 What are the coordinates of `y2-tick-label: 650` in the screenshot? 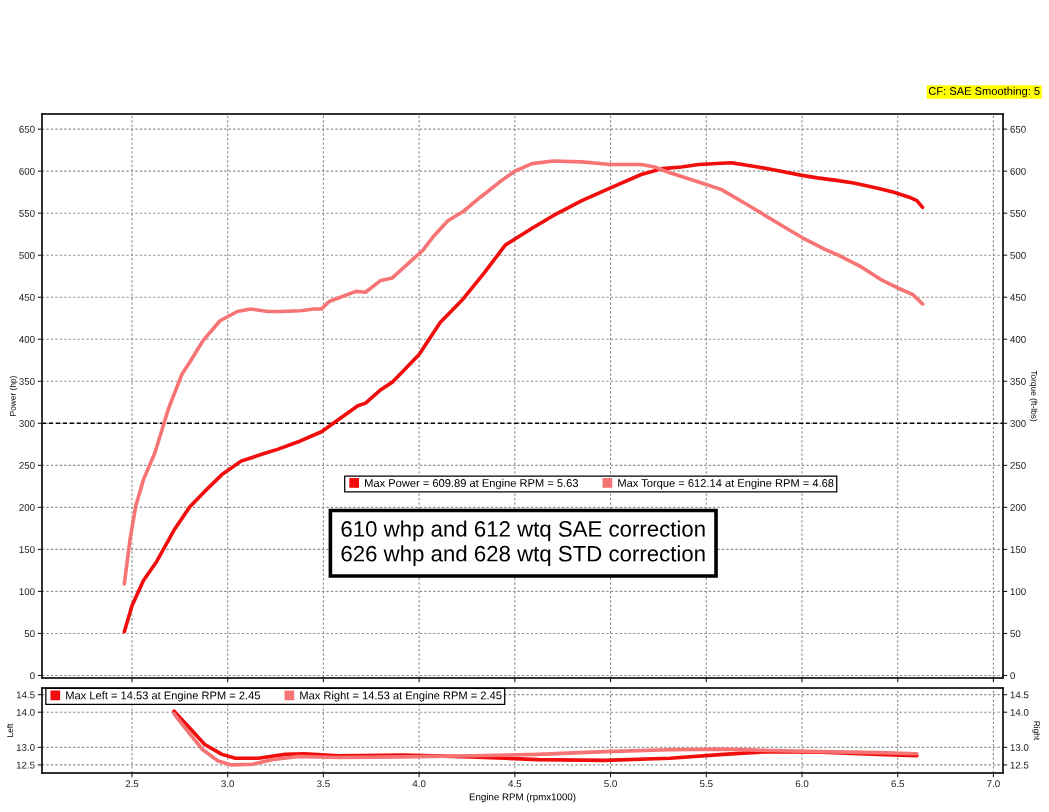 It's located at (1018, 129).